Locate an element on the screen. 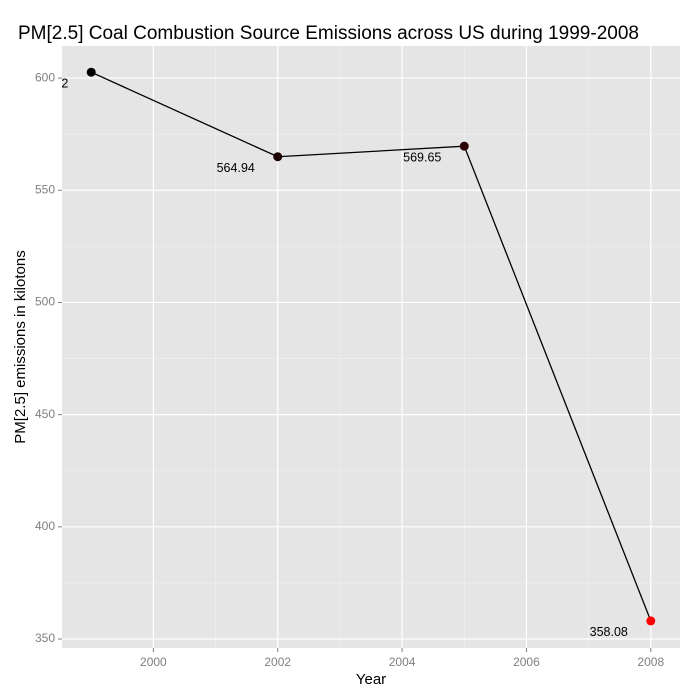 This screenshot has height=700, width=700. data-label: 602.62 is located at coordinates (49, 84).